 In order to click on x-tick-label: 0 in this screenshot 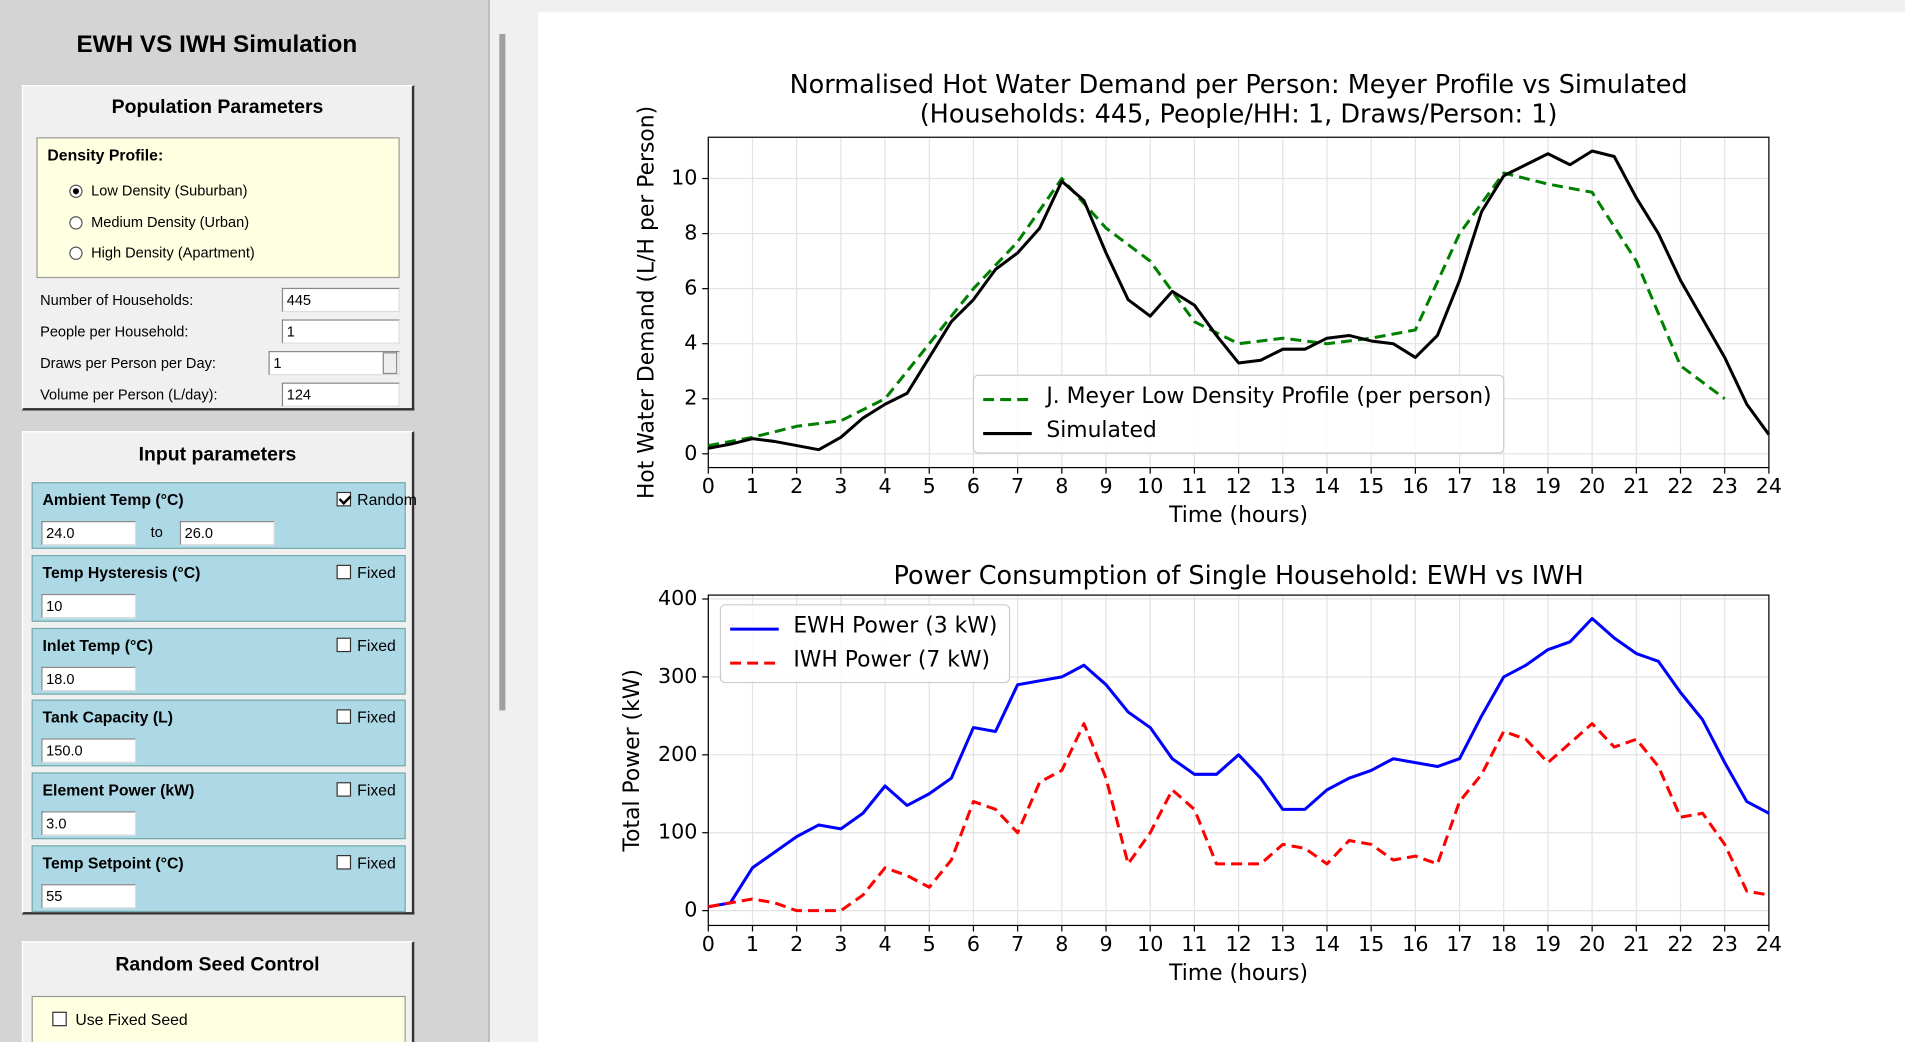, I will do `click(708, 944)`.